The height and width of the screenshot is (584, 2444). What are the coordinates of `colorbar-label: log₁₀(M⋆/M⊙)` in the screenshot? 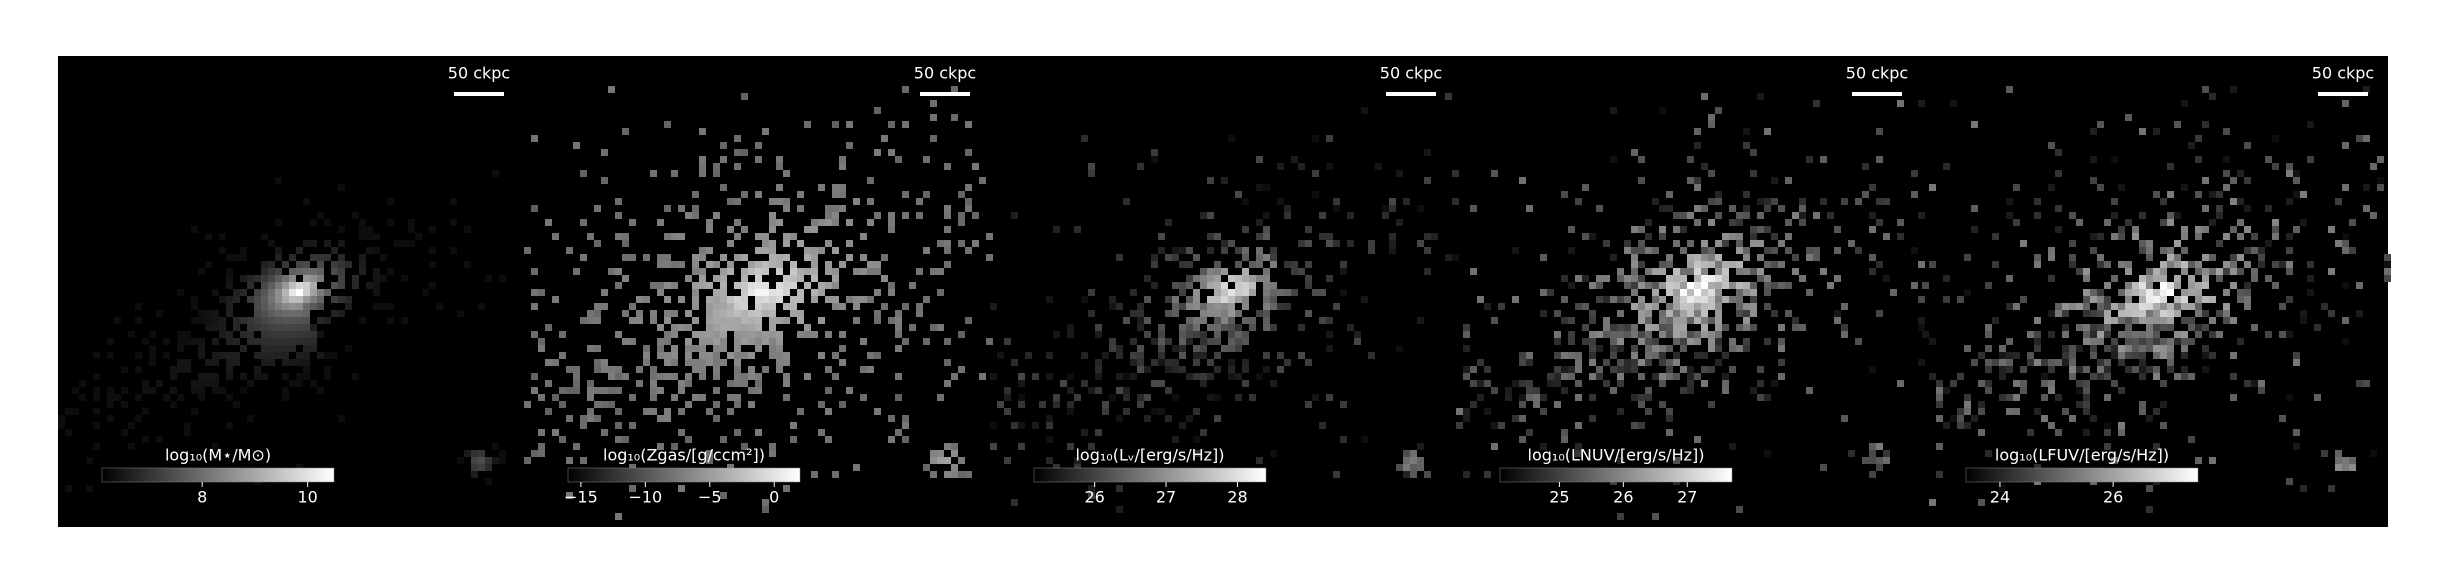 It's located at (218, 455).